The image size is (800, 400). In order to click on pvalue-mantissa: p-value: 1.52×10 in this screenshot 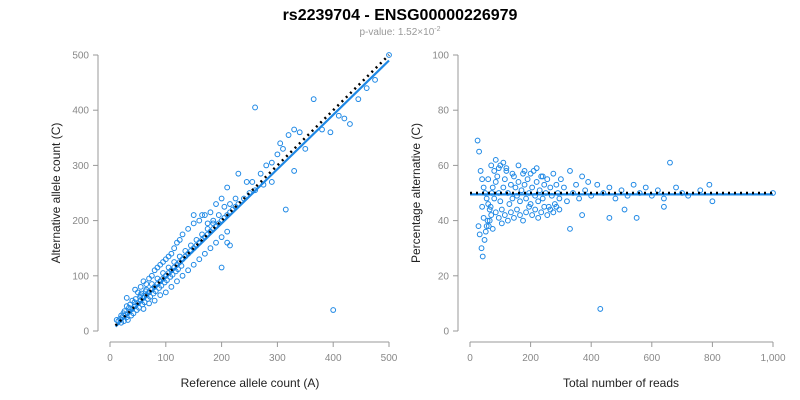, I will do `click(396, 32)`.